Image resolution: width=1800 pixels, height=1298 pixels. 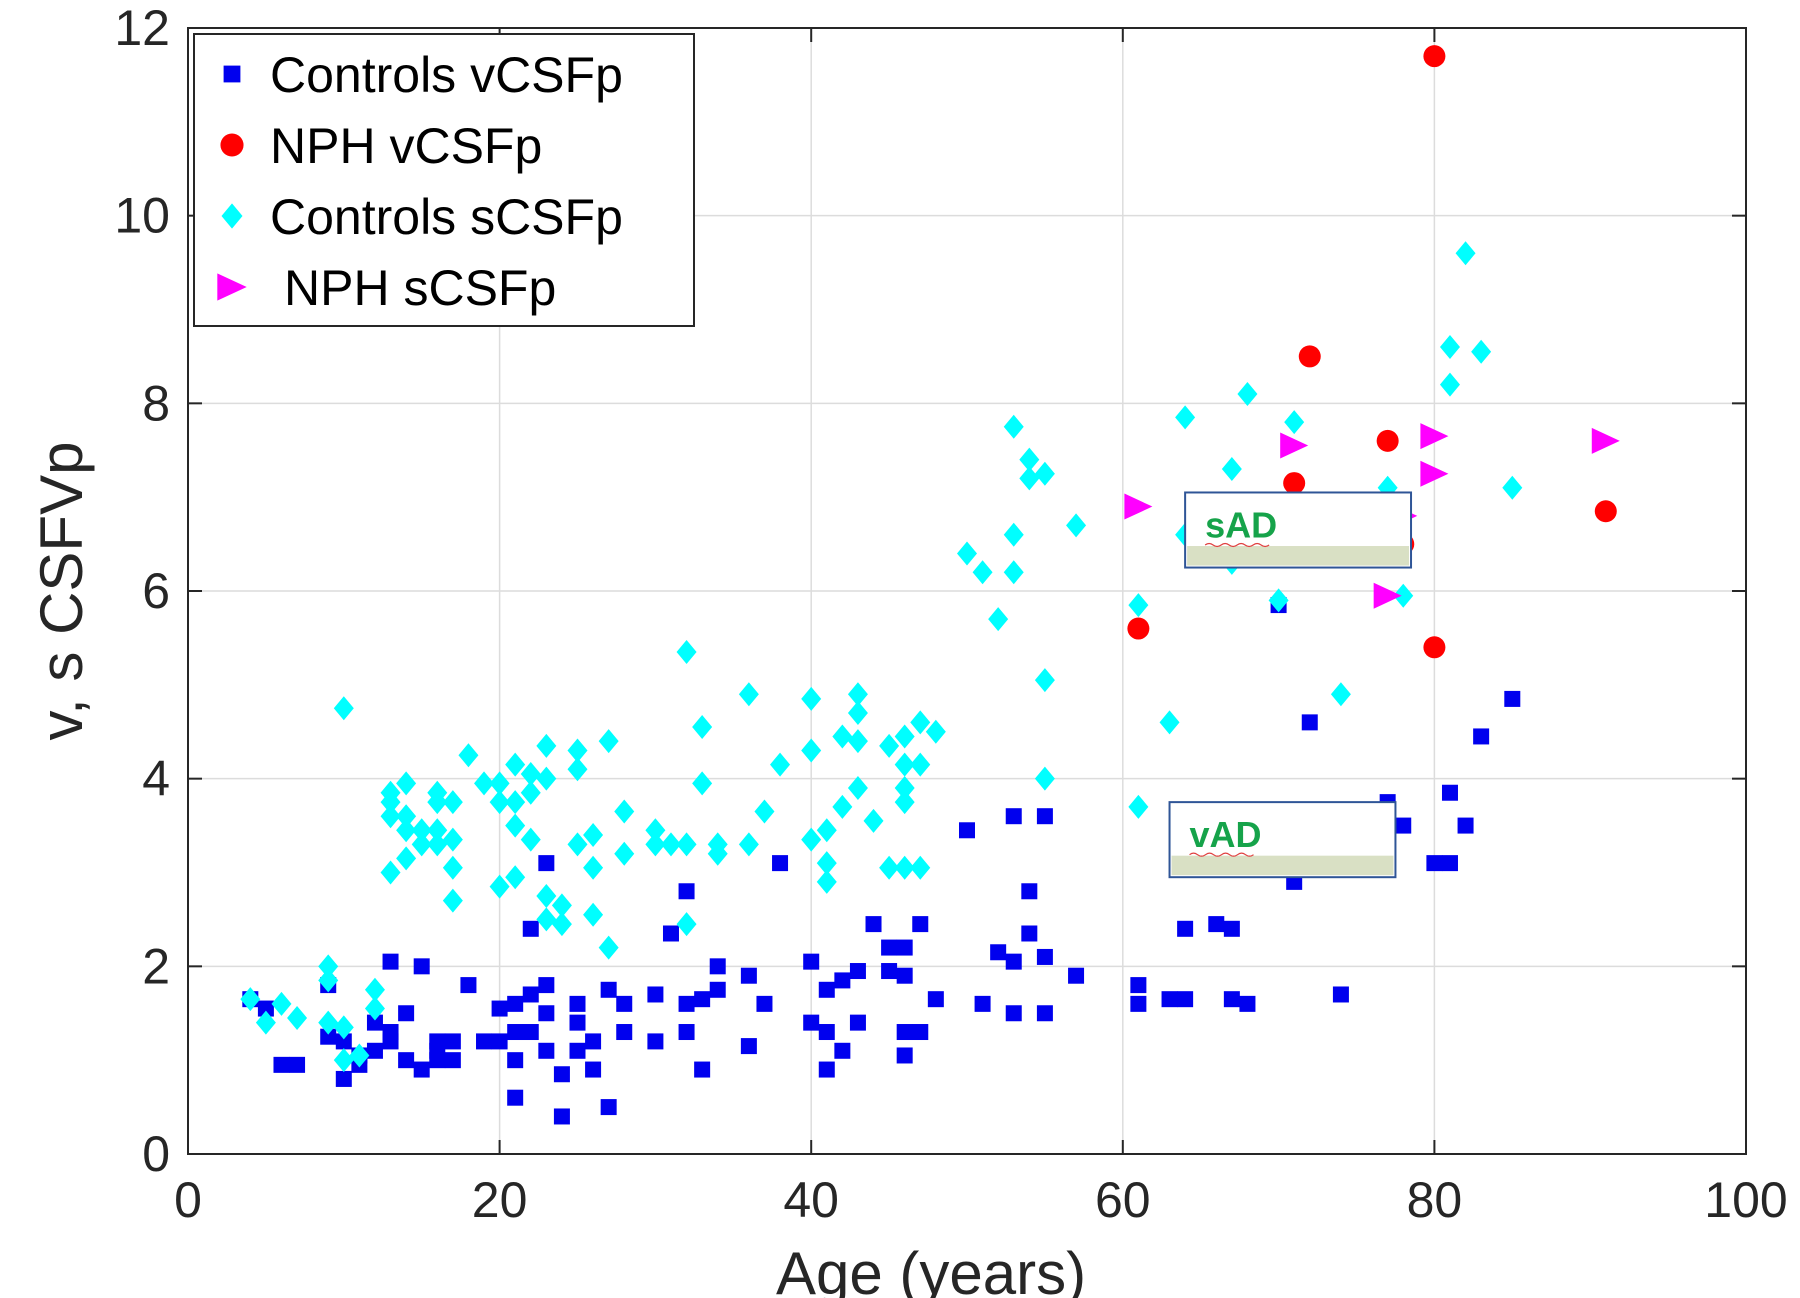 What do you see at coordinates (446, 75) in the screenshot?
I see `legend-label: Controls vCSFp` at bounding box center [446, 75].